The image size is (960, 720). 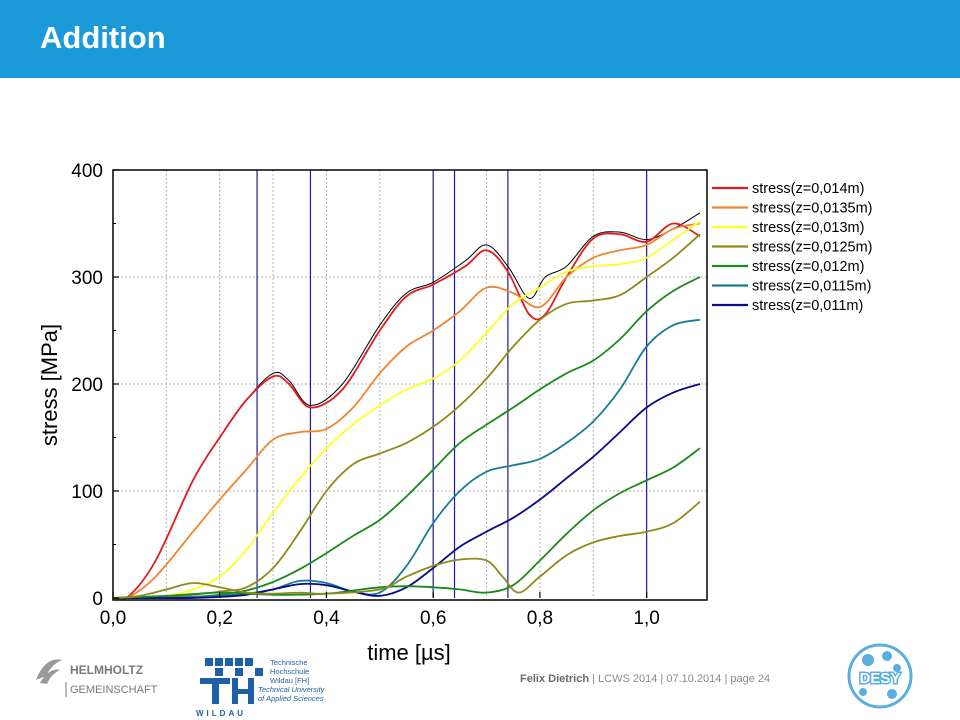 I want to click on legend-label: stress(z=0,013m), so click(x=808, y=228).